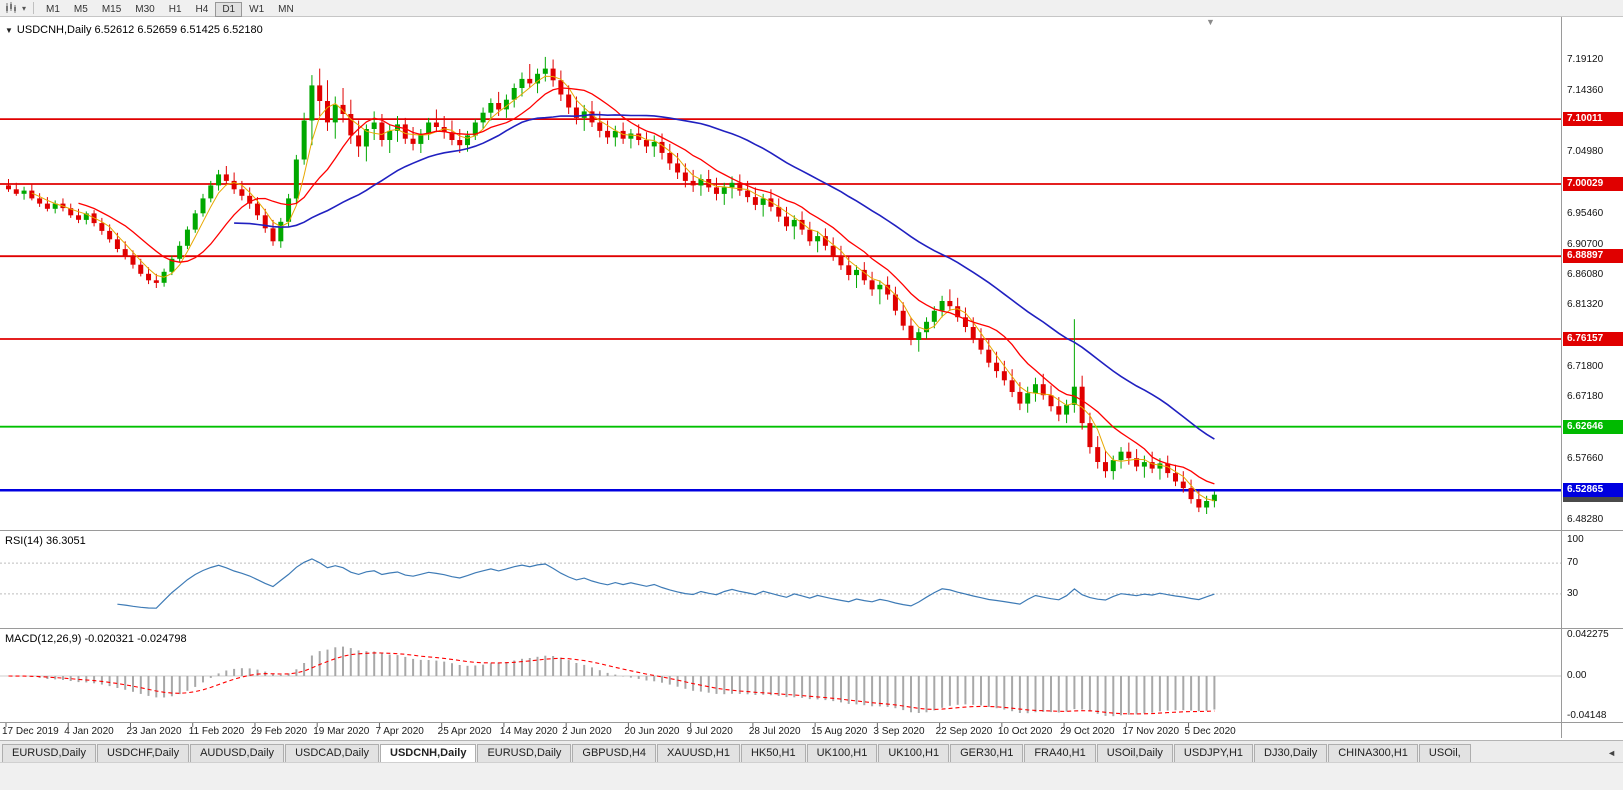  Describe the element at coordinates (1585, 519) in the screenshot. I see `price-tick: 6.48280` at that location.